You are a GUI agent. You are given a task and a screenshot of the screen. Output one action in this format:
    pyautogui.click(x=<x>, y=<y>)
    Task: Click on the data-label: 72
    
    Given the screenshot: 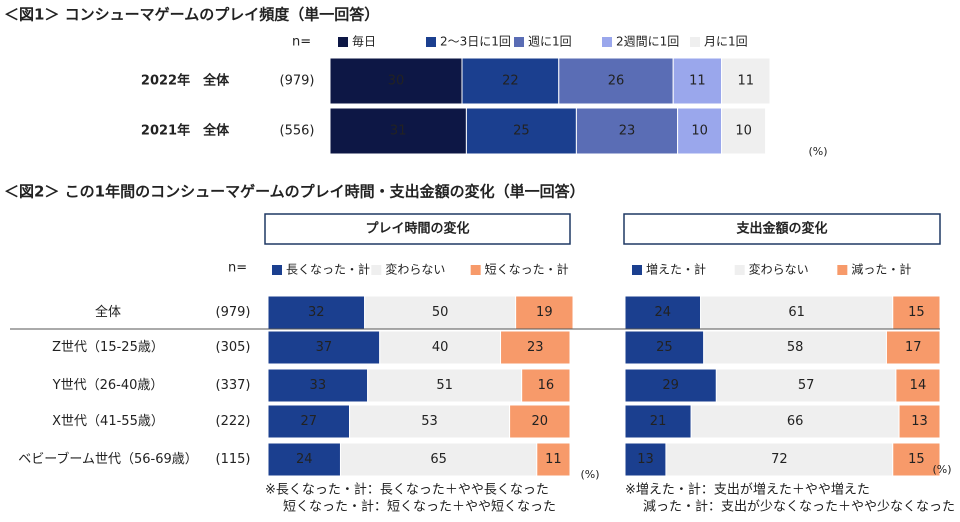 What is the action you would take?
    pyautogui.click(x=779, y=459)
    